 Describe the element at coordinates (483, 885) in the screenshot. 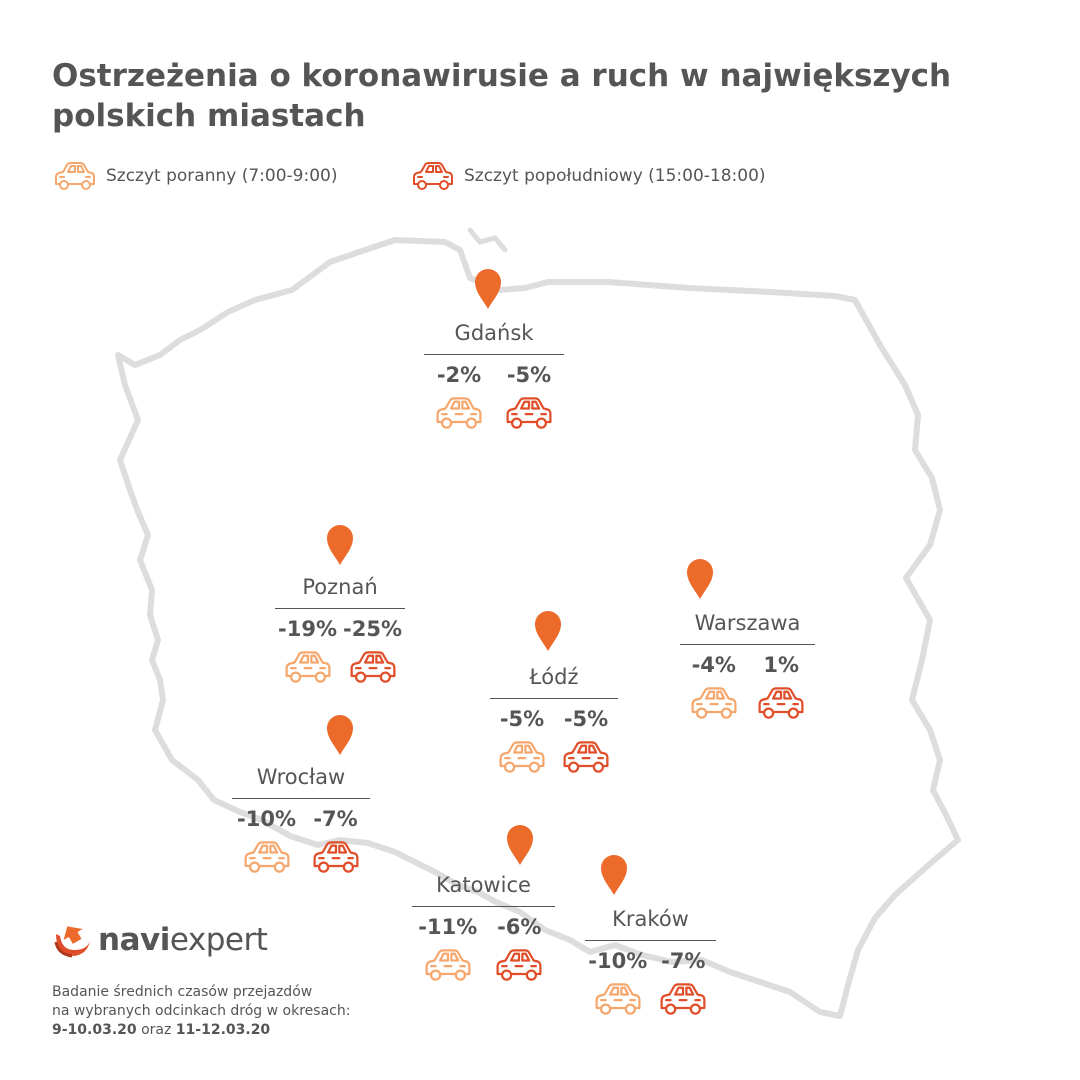

I see `city-name: Katowice` at that location.